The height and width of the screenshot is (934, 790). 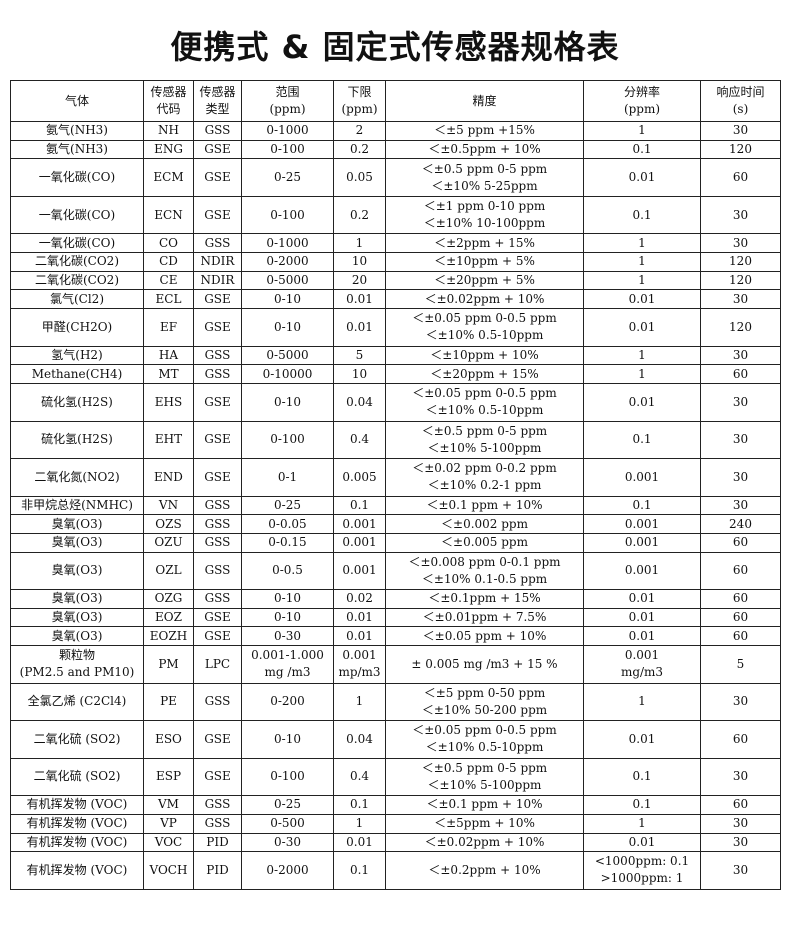 I want to click on table-row: 有机挥发物 (VOC) VP GSS 0-500 1 ＜±5ppm + 10% 1 30, so click(x=395, y=823).